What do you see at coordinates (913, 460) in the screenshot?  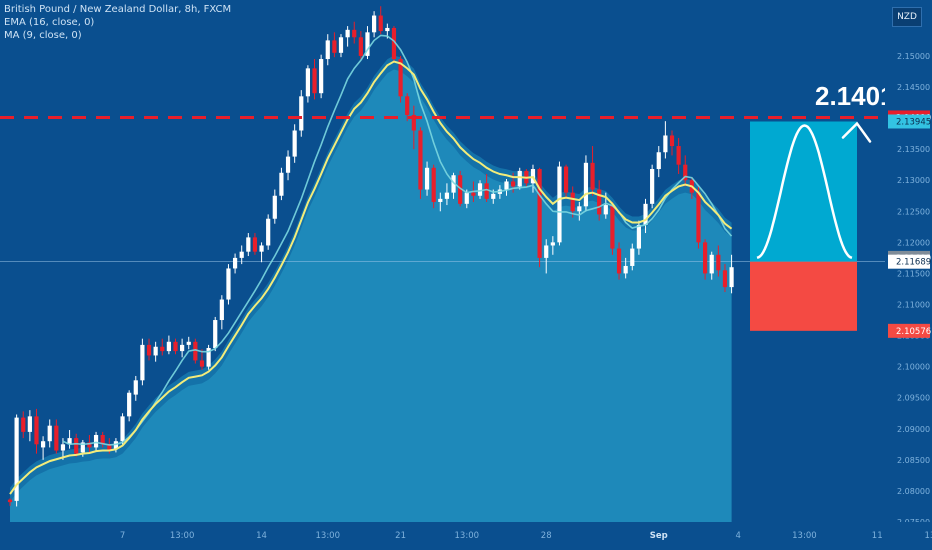 I see `y-tick-label: 2.08500` at bounding box center [913, 460].